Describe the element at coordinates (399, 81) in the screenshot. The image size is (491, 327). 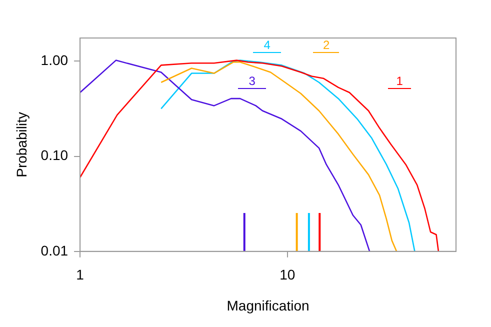
I see `text: 1` at that location.